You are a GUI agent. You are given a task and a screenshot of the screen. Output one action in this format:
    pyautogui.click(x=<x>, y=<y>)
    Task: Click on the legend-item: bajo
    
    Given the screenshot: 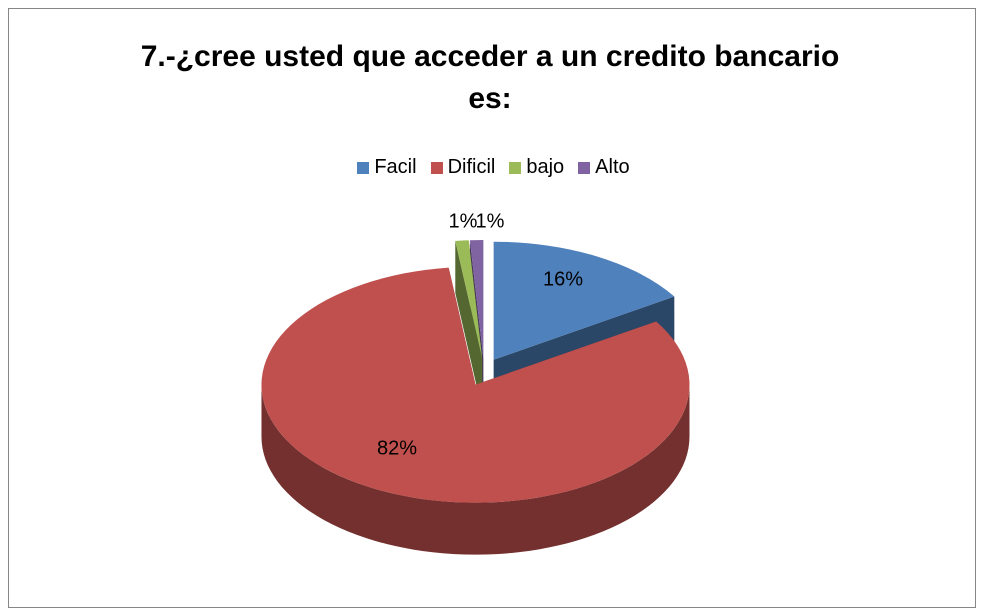 What is the action you would take?
    pyautogui.click(x=536, y=167)
    